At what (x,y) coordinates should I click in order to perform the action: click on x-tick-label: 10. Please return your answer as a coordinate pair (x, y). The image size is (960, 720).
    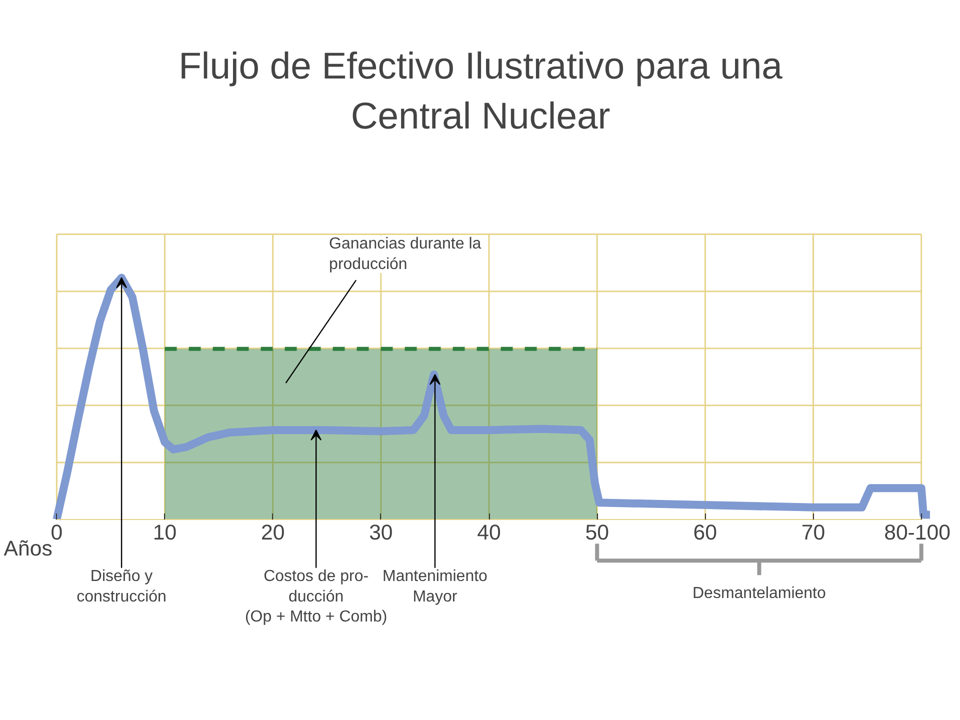
    Looking at the image, I should click on (164, 532).